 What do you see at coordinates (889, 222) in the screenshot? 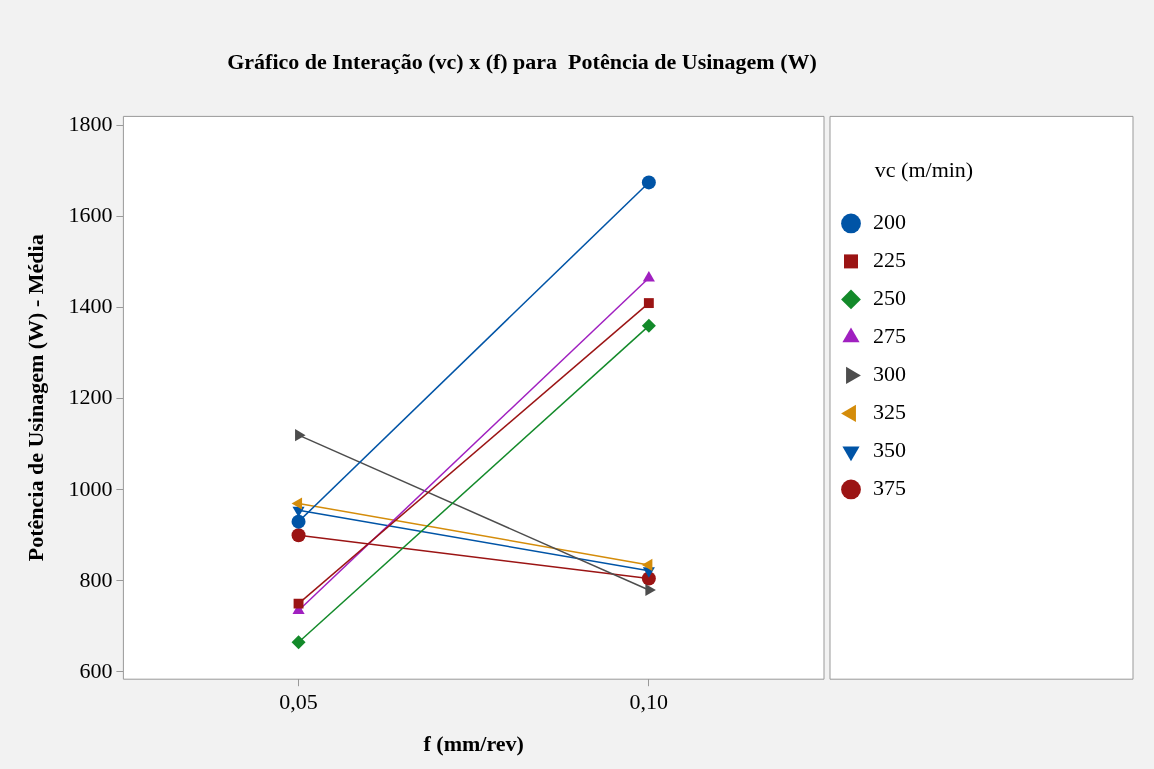
I see `legend-label: 200` at bounding box center [889, 222].